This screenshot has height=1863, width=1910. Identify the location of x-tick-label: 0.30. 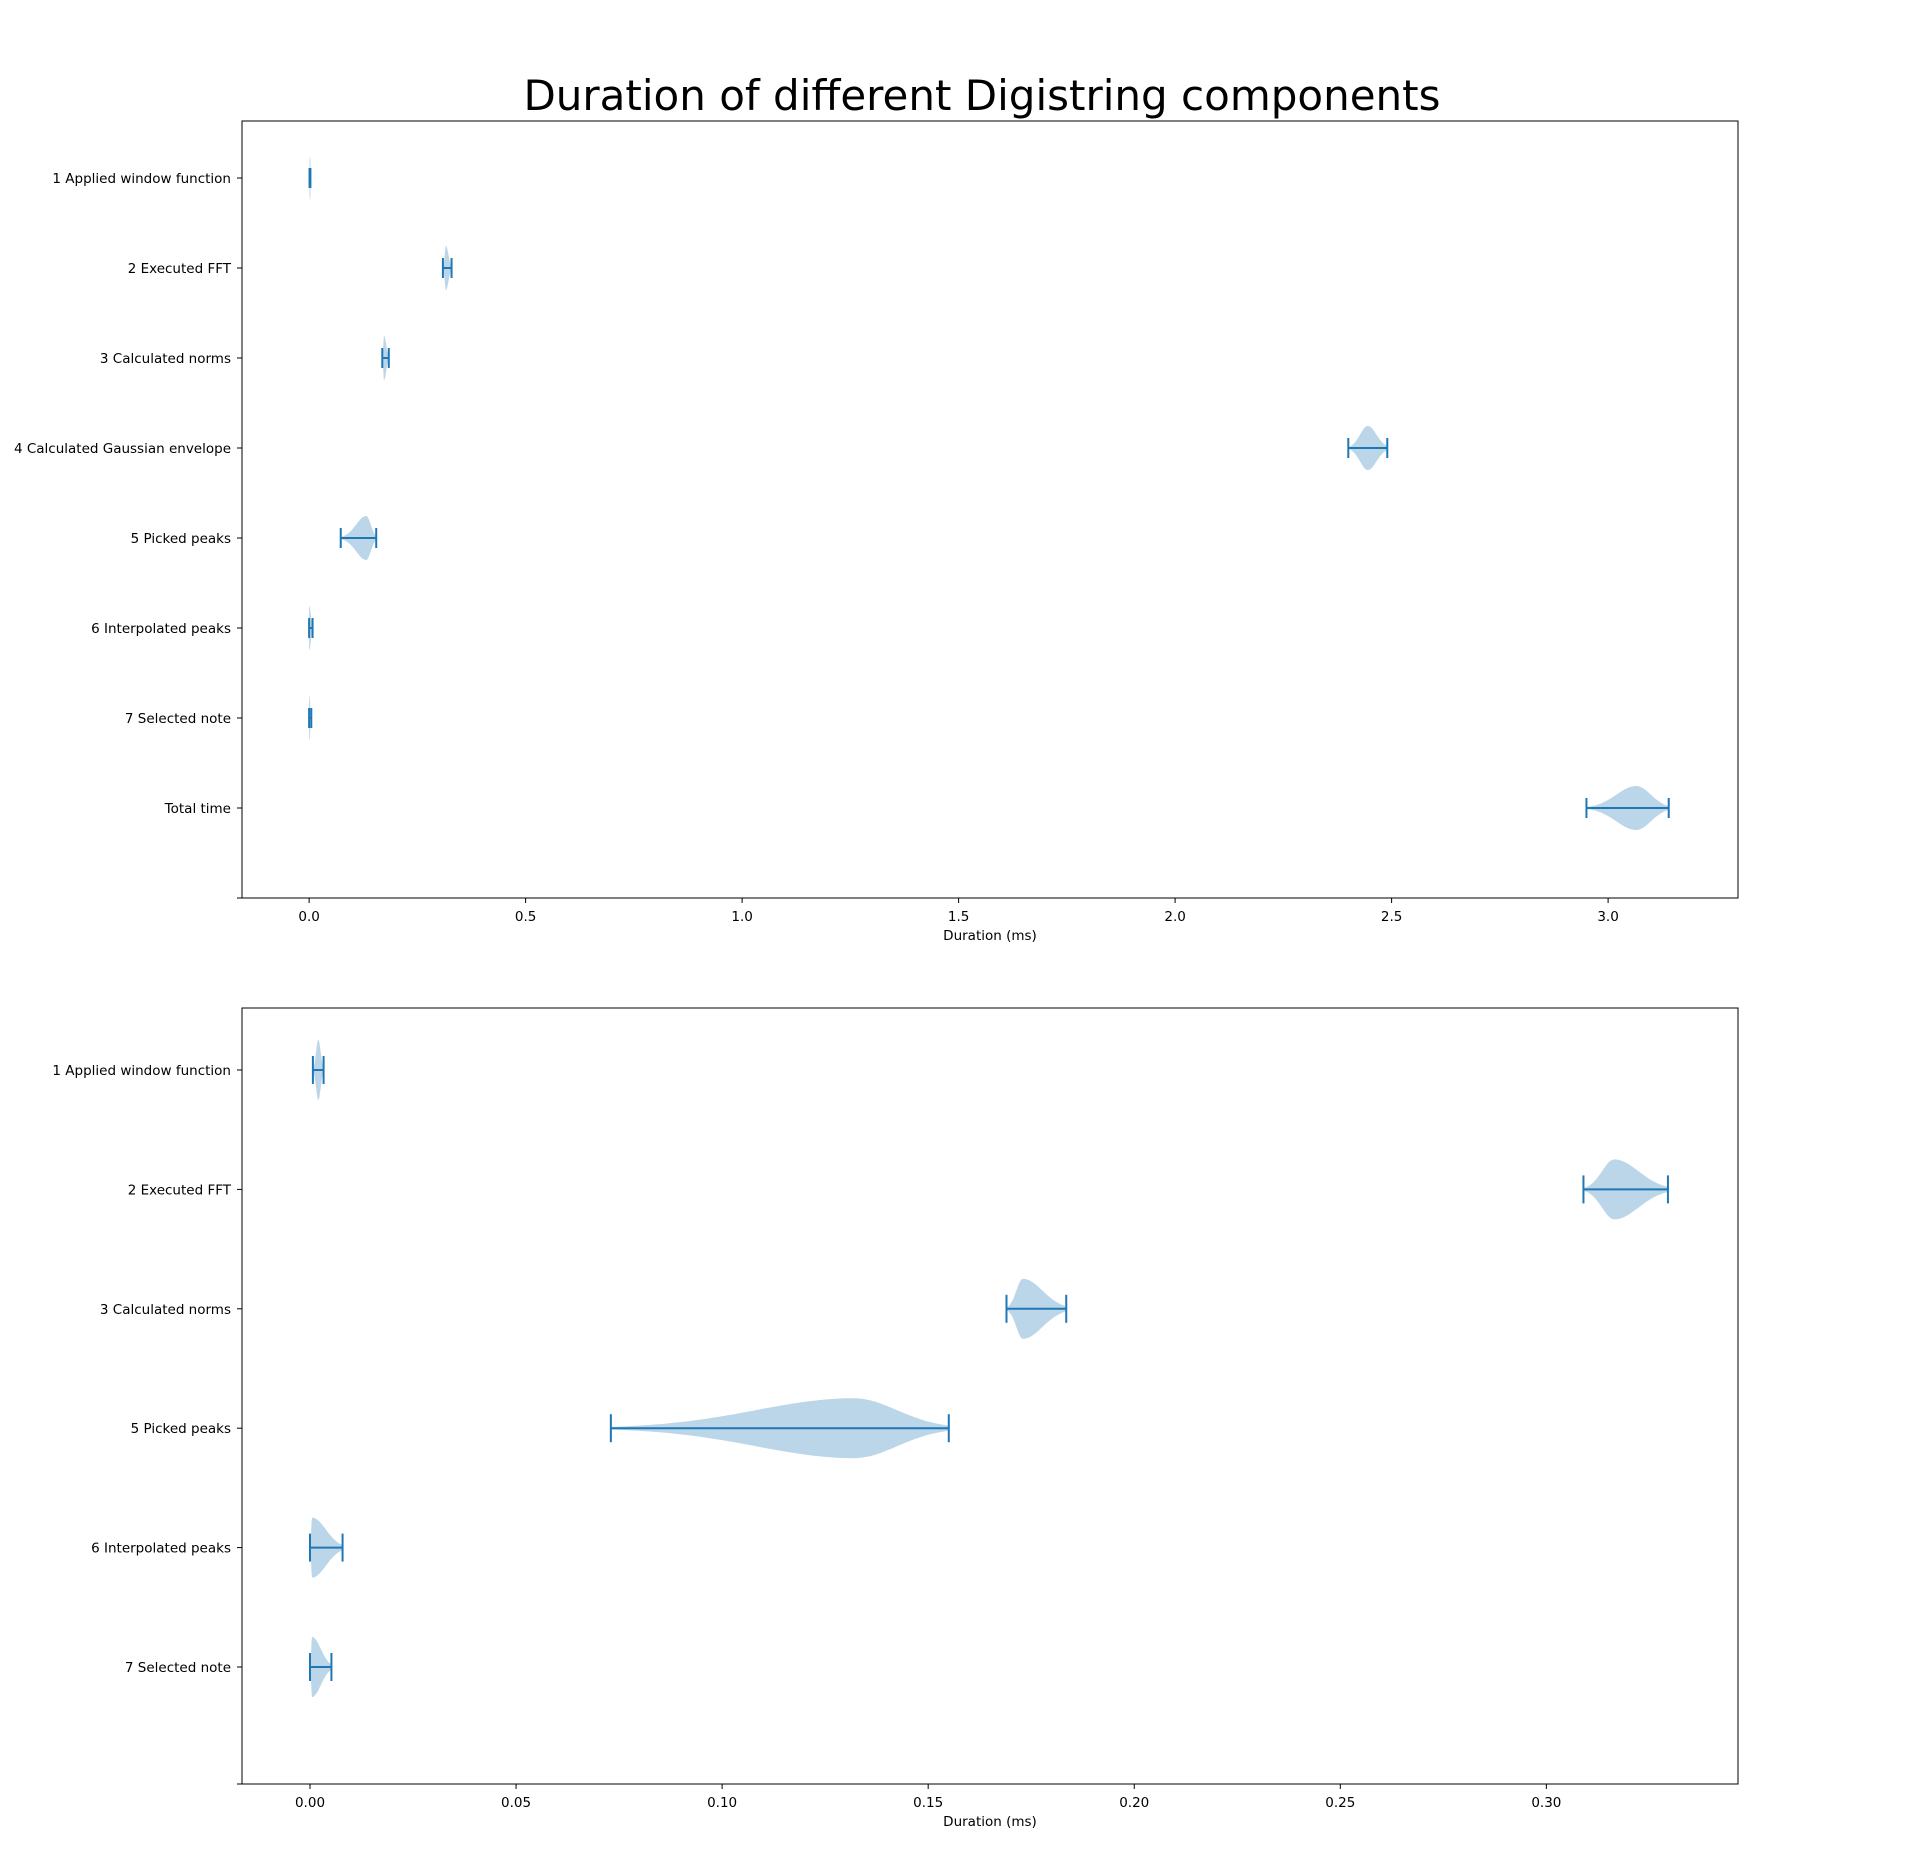
(1546, 1803).